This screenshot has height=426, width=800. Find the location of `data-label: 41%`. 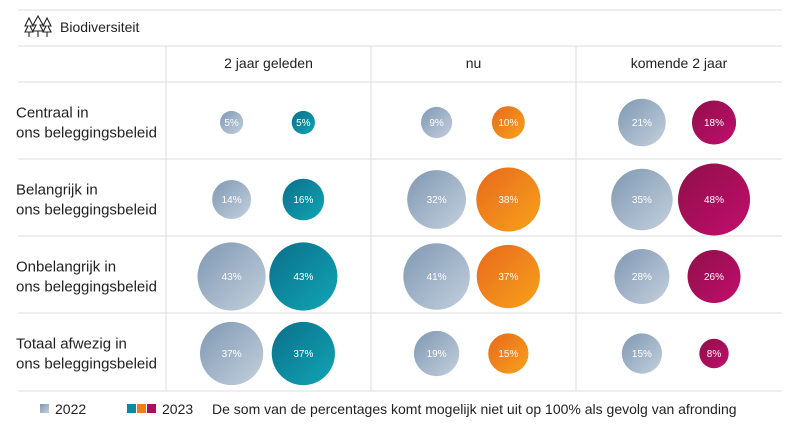

data-label: 41% is located at coordinates (437, 277).